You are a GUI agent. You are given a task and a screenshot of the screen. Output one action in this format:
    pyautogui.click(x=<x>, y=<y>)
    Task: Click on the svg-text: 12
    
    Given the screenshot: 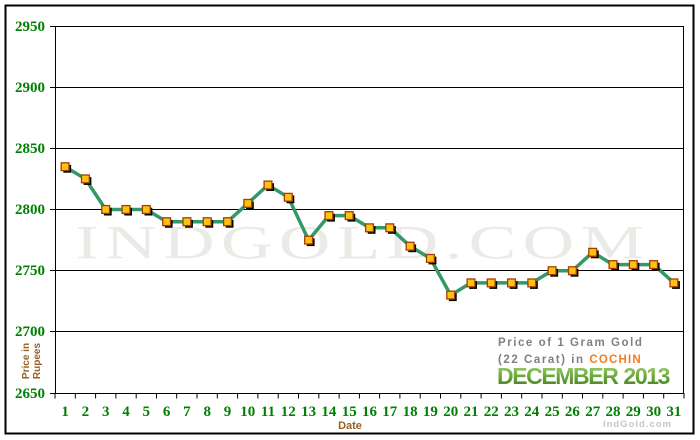 What is the action you would take?
    pyautogui.click(x=288, y=412)
    